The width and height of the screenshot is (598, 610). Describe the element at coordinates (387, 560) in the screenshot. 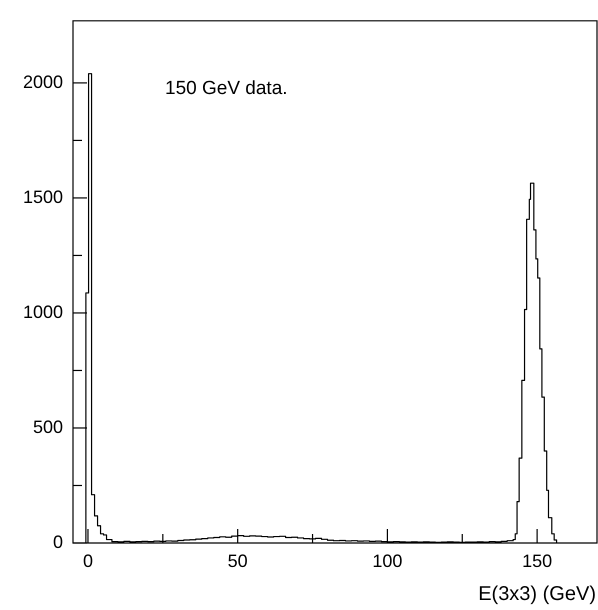

I see `x-tick-label: 100` at that location.